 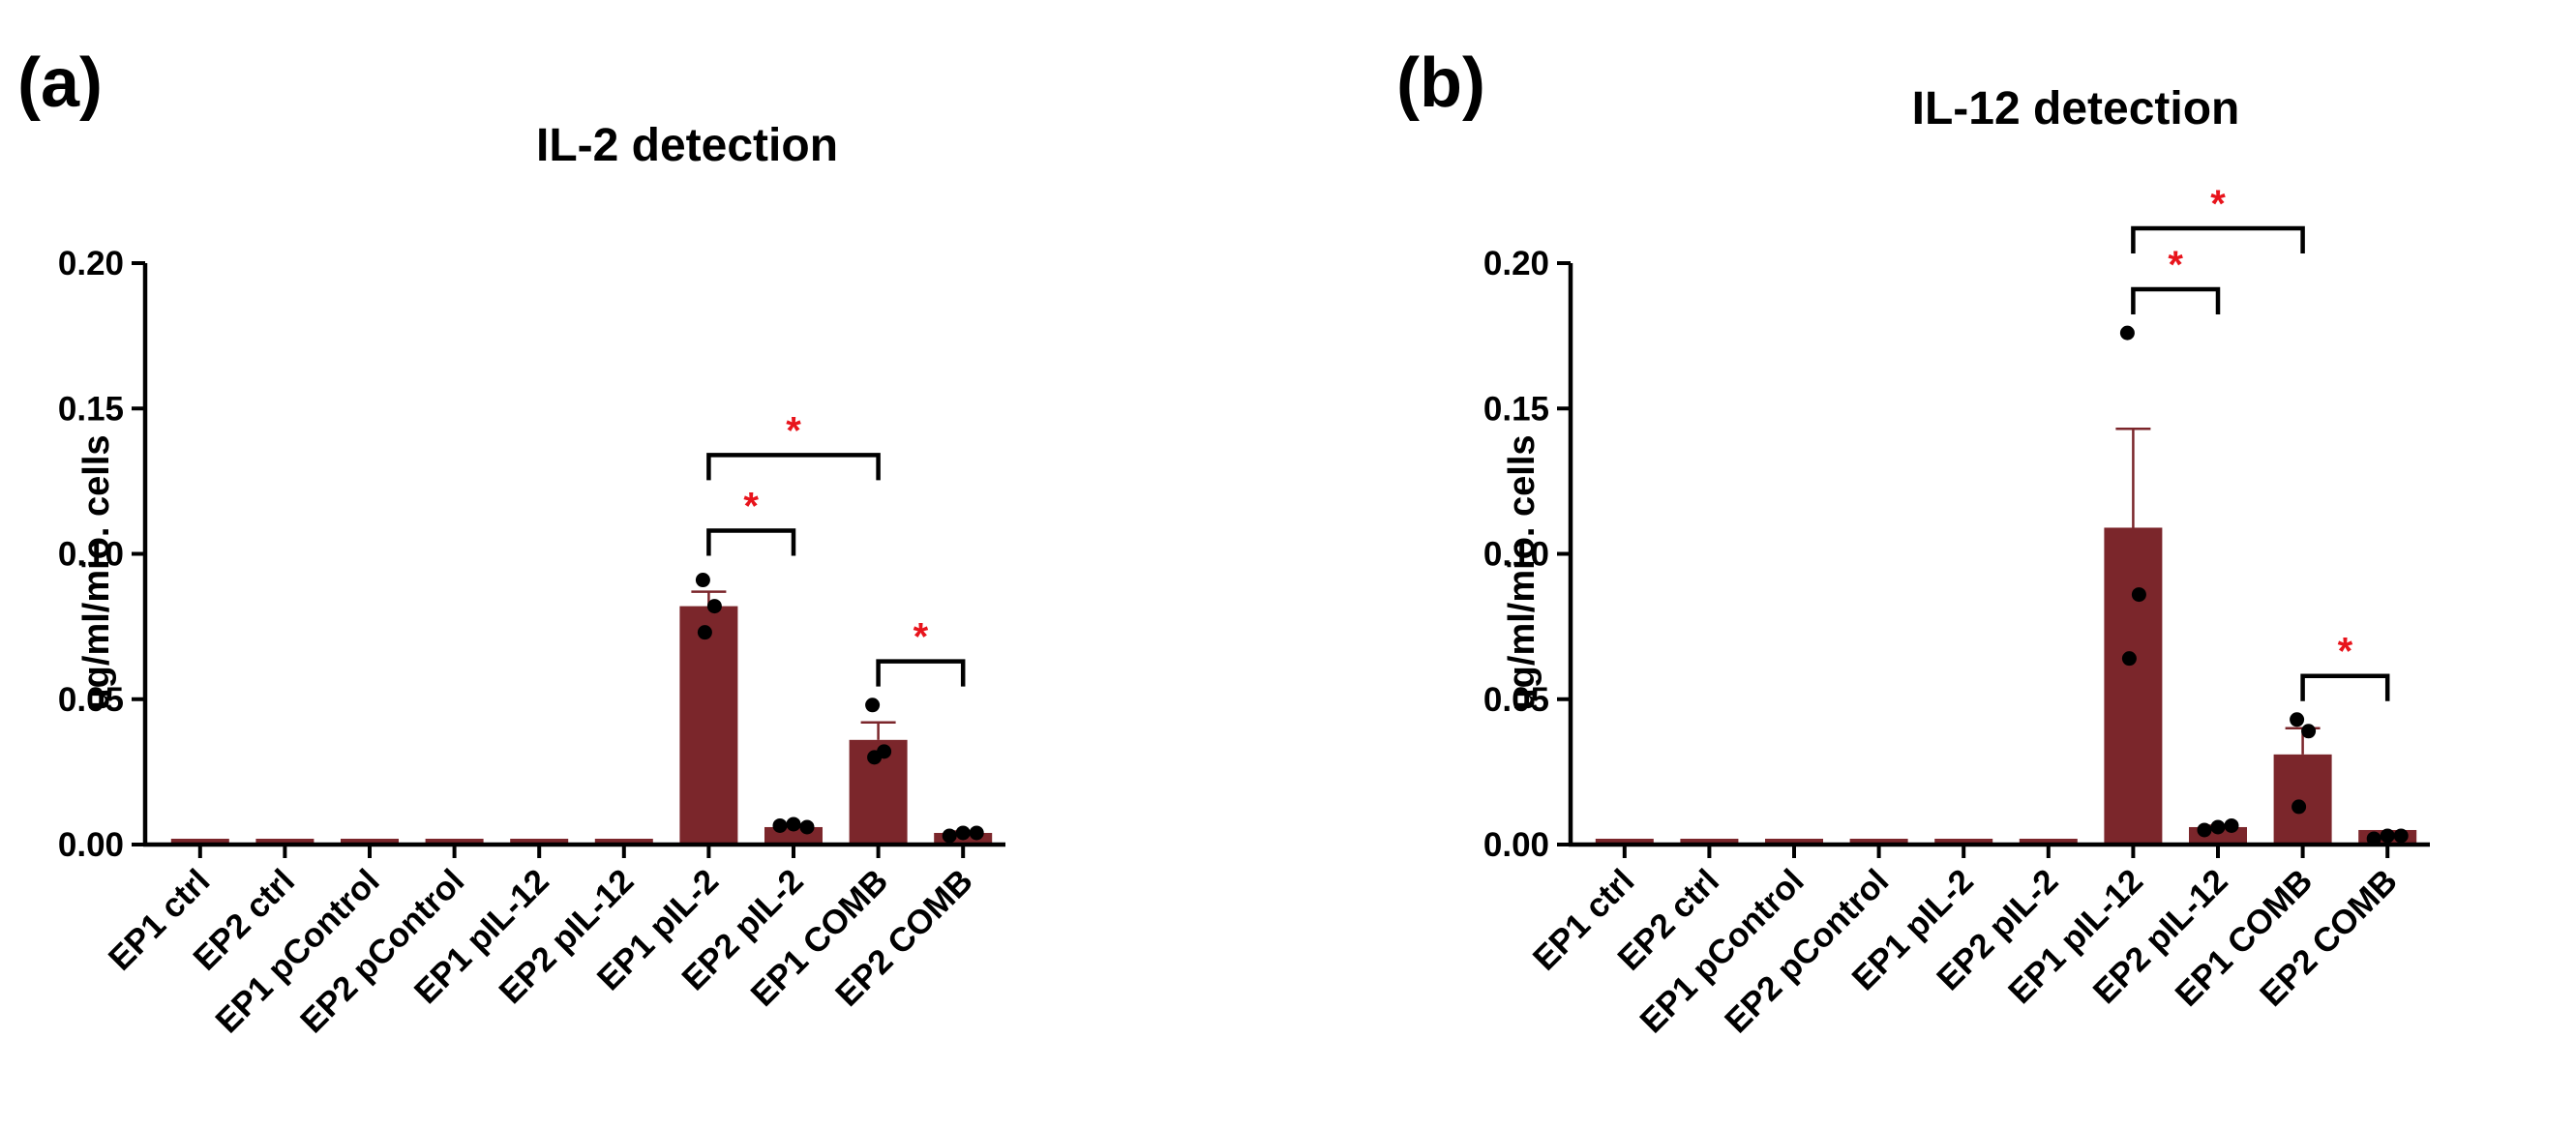 I want to click on chart-title: IL-2 detection, so click(x=687, y=145).